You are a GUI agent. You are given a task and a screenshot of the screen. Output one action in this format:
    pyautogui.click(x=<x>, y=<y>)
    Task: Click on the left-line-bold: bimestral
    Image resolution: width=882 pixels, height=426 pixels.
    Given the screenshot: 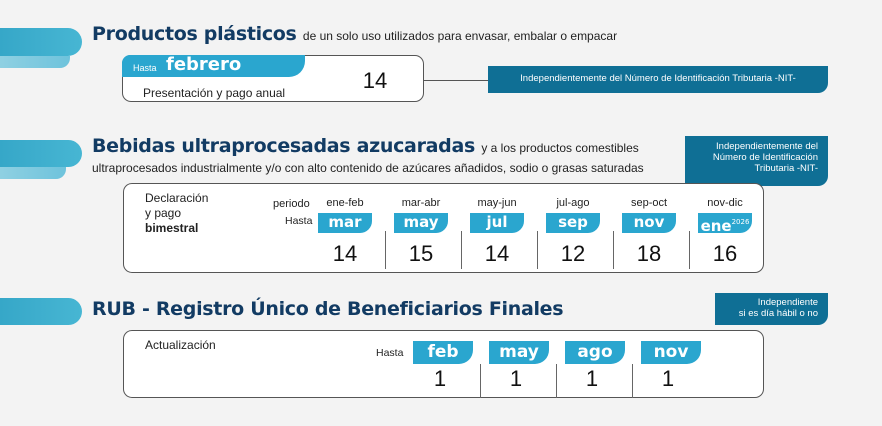 What is the action you would take?
    pyautogui.click(x=172, y=228)
    